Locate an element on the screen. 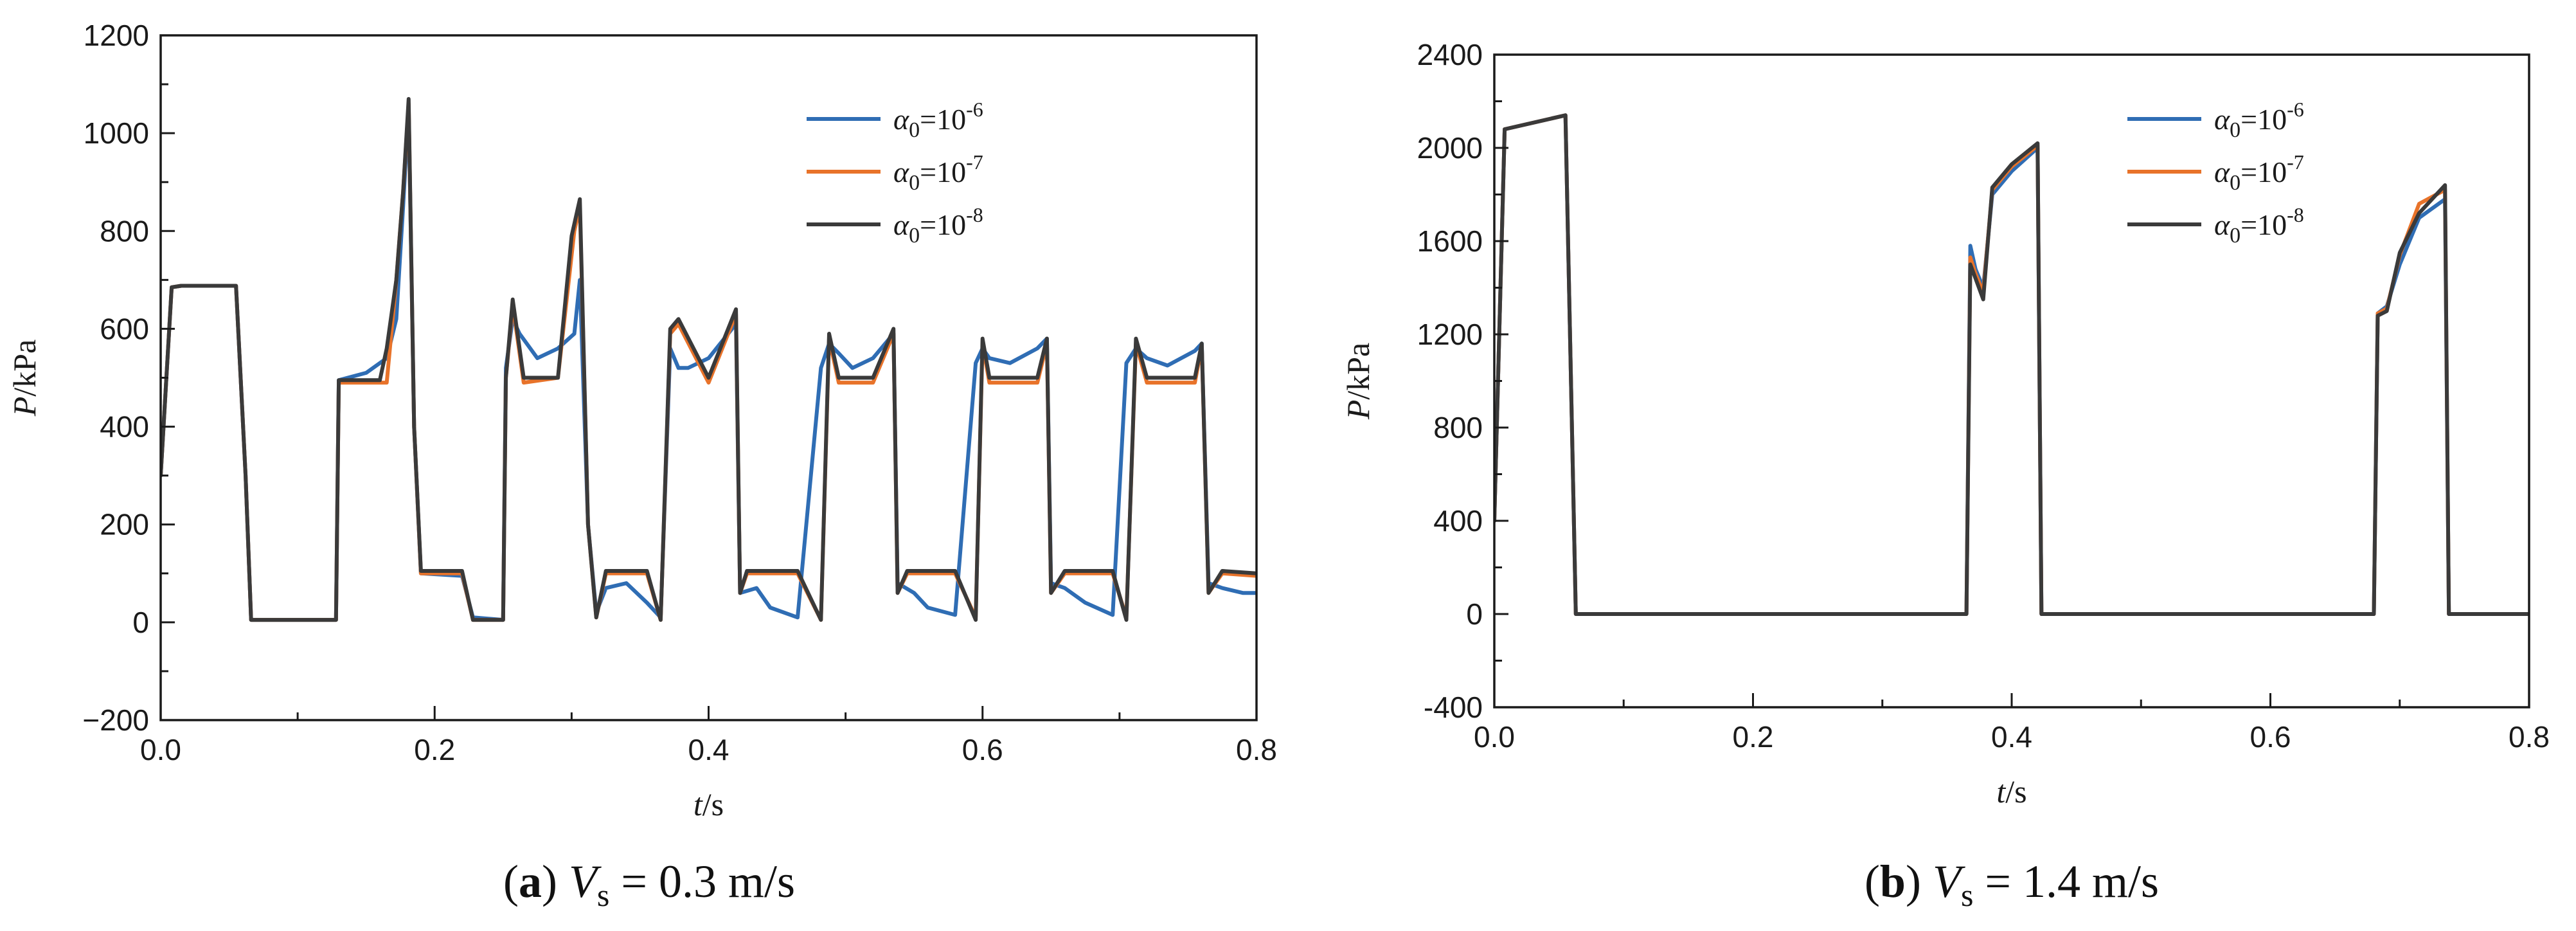 The width and height of the screenshot is (2576, 931). y-tick-label: 2000 is located at coordinates (1450, 148).